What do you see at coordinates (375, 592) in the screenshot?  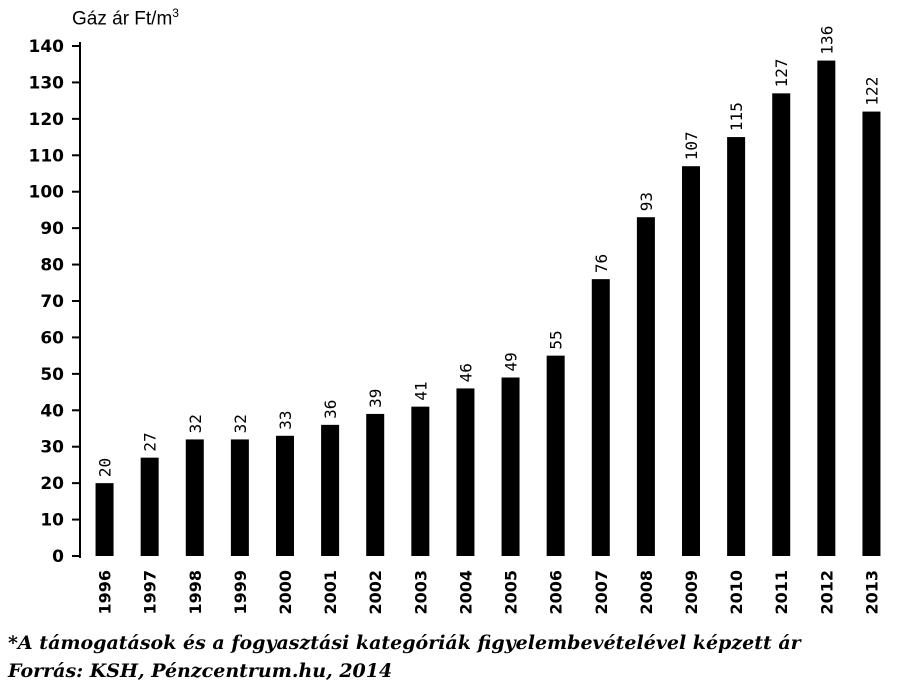 I see `x-tick-label: 2002` at bounding box center [375, 592].